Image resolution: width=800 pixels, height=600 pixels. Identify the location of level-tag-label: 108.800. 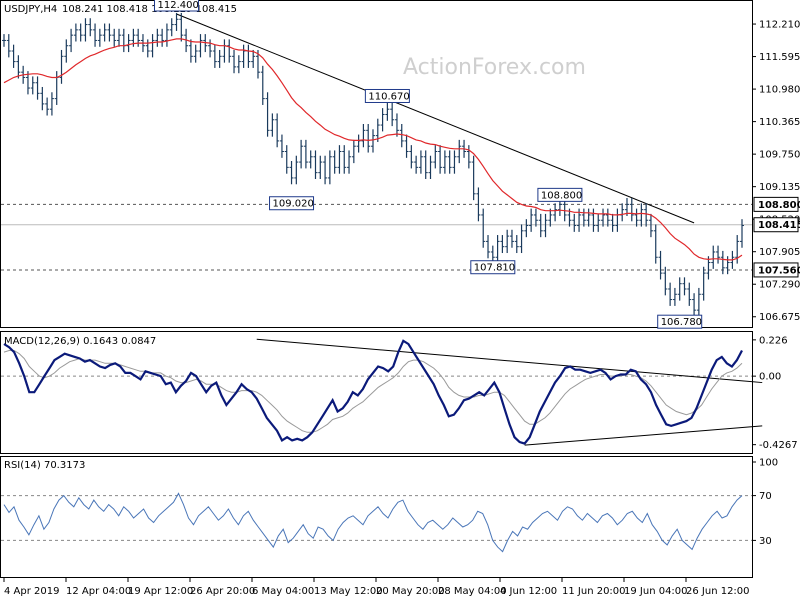
(779, 205).